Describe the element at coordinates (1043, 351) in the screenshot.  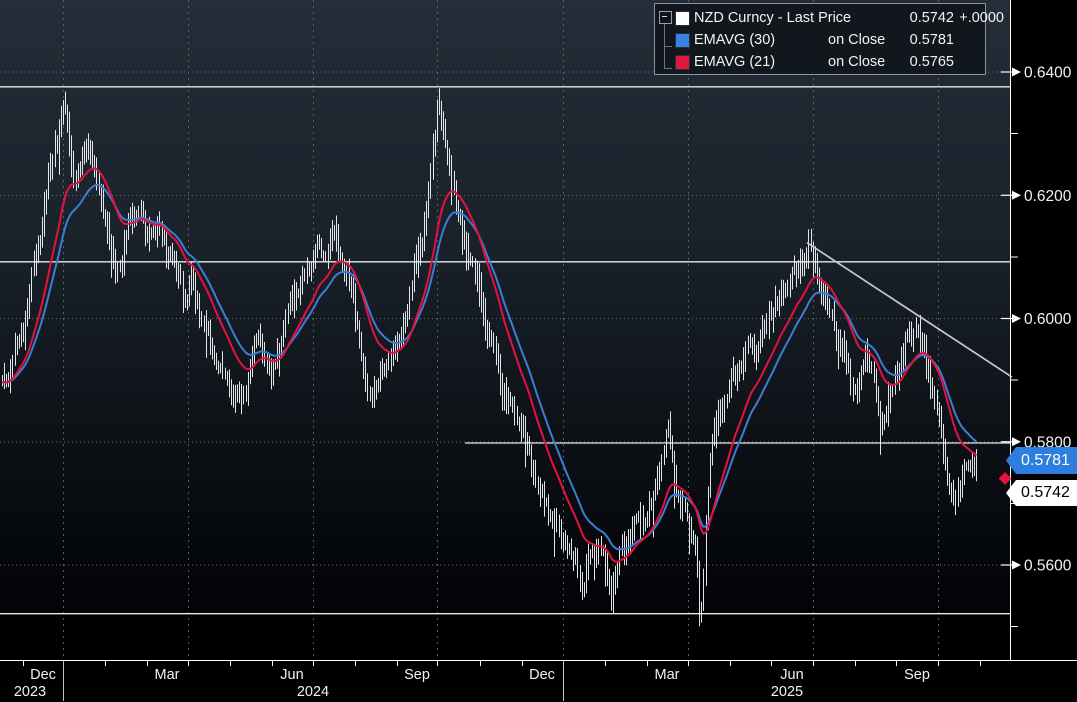
I see `right-axis-strip` at that location.